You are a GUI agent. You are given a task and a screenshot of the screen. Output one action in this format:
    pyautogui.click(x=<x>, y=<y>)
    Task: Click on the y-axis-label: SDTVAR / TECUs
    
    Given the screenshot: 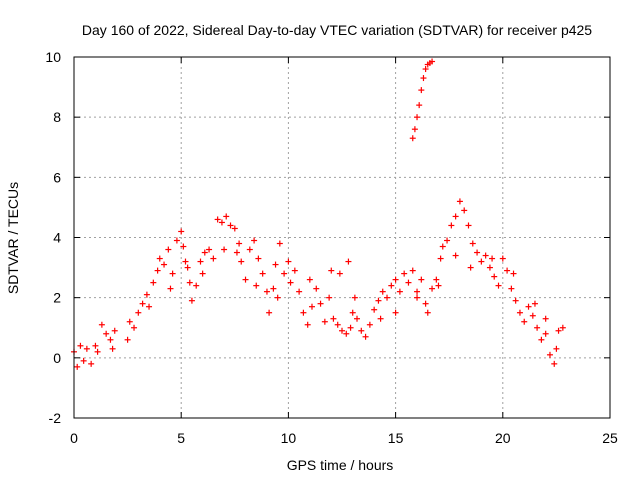 What is the action you would take?
    pyautogui.click(x=13, y=238)
    